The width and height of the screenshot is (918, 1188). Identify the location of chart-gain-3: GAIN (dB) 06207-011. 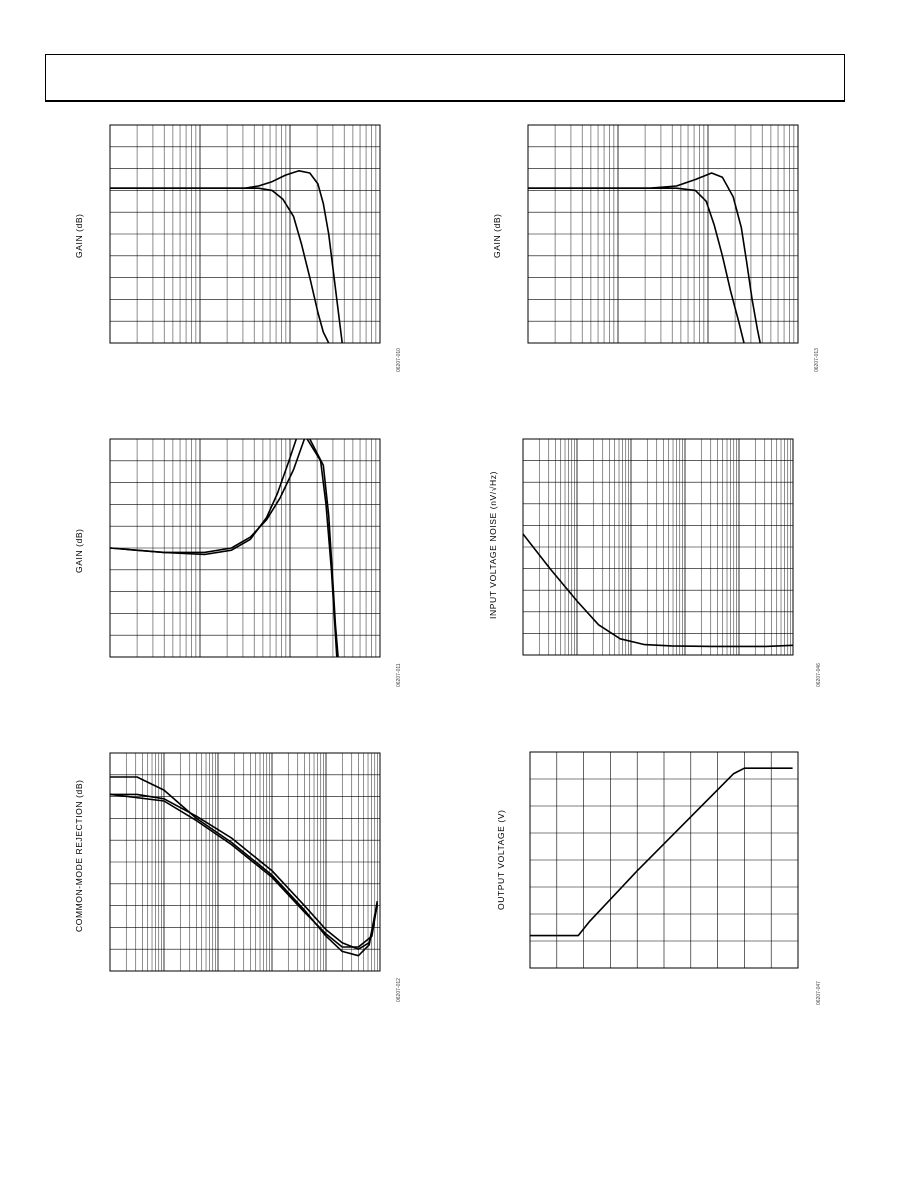
(230, 565).